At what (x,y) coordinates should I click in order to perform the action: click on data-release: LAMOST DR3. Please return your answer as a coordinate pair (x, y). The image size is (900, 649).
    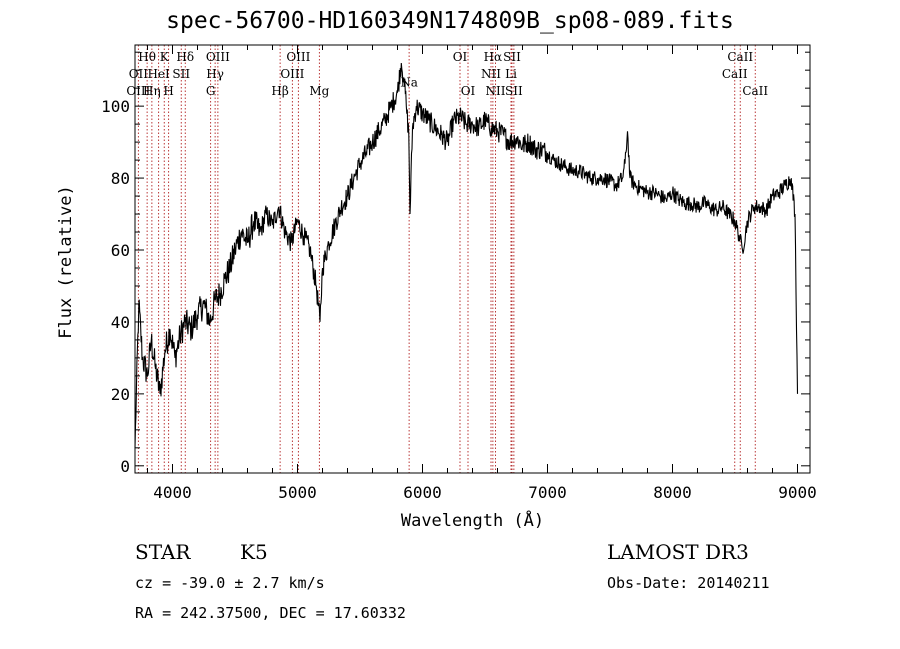
    Looking at the image, I should click on (678, 552).